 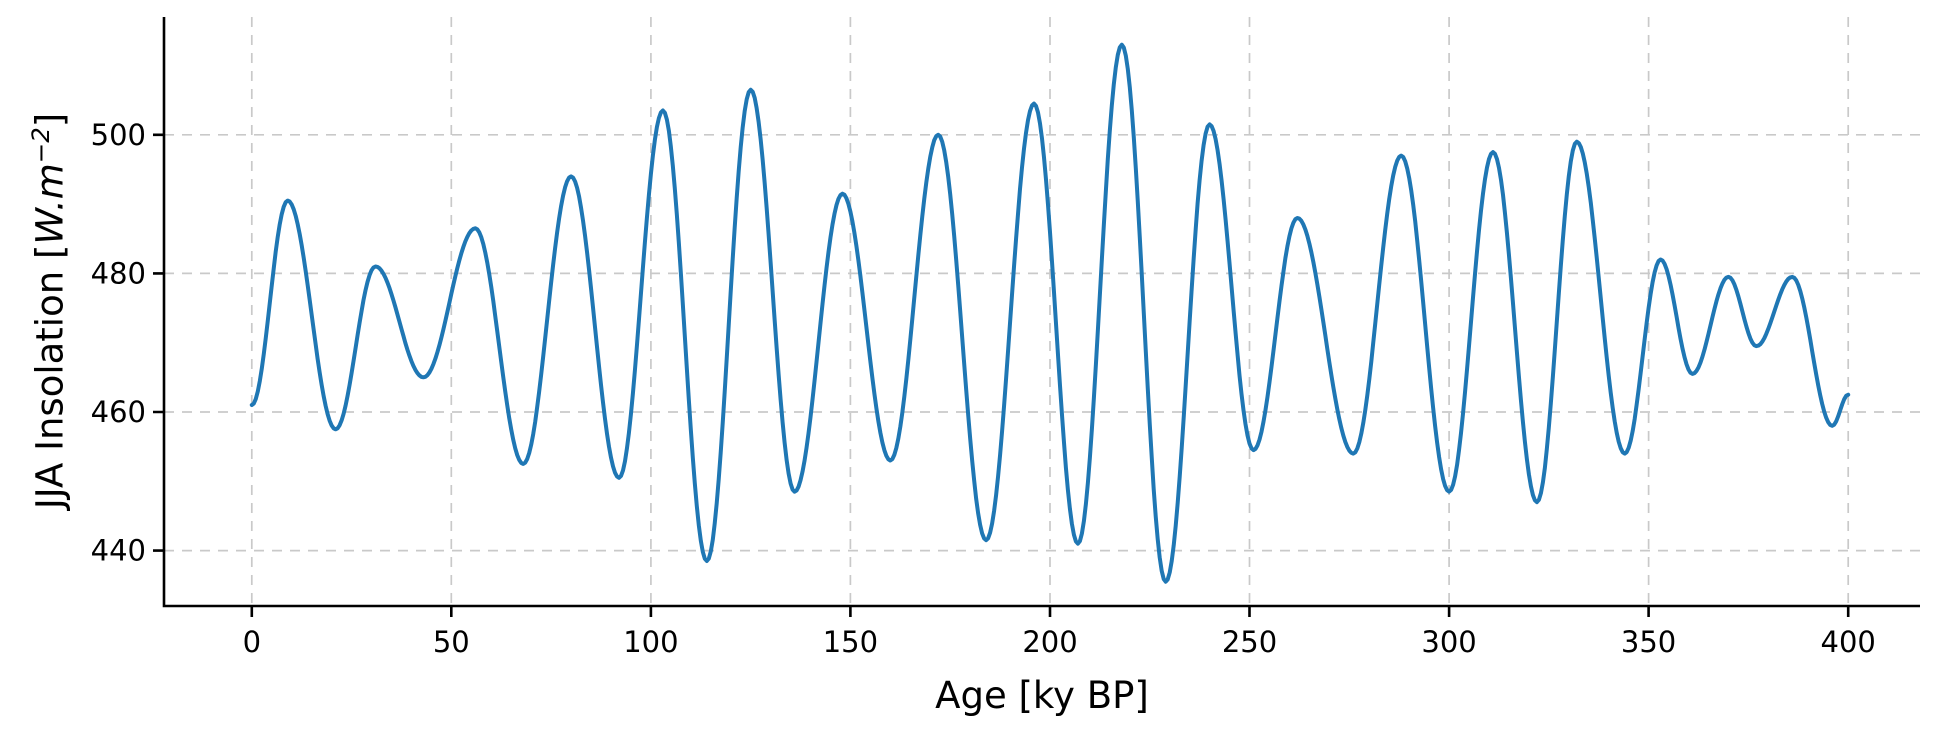 What do you see at coordinates (1648, 642) in the screenshot?
I see `x-tick-label: 350` at bounding box center [1648, 642].